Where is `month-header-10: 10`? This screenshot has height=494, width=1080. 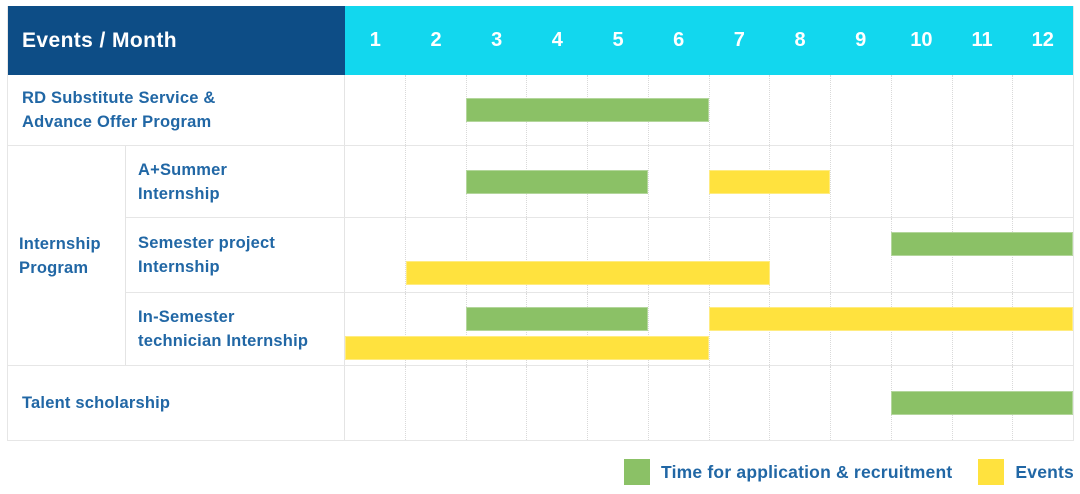
month-header-10: 10 is located at coordinates (921, 40).